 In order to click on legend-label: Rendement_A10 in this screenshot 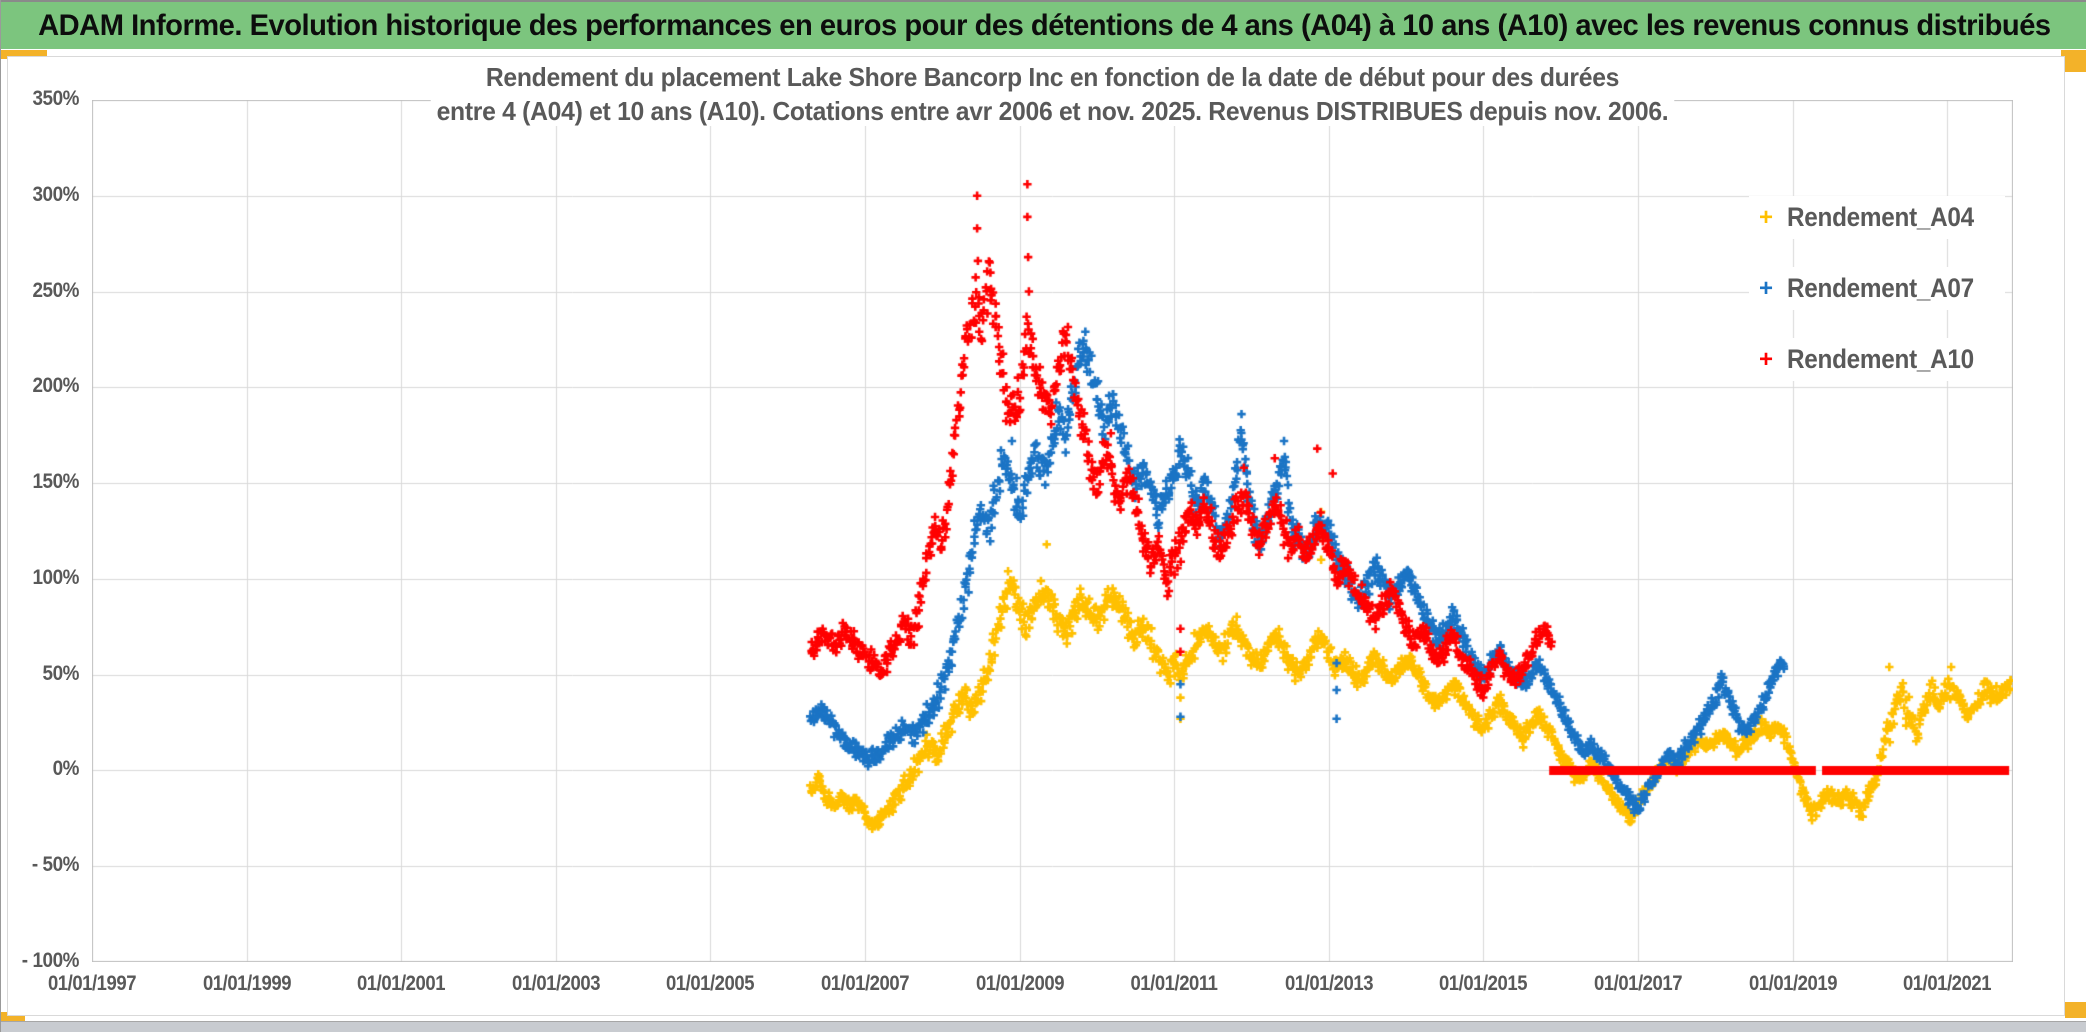, I will do `click(1880, 359)`.